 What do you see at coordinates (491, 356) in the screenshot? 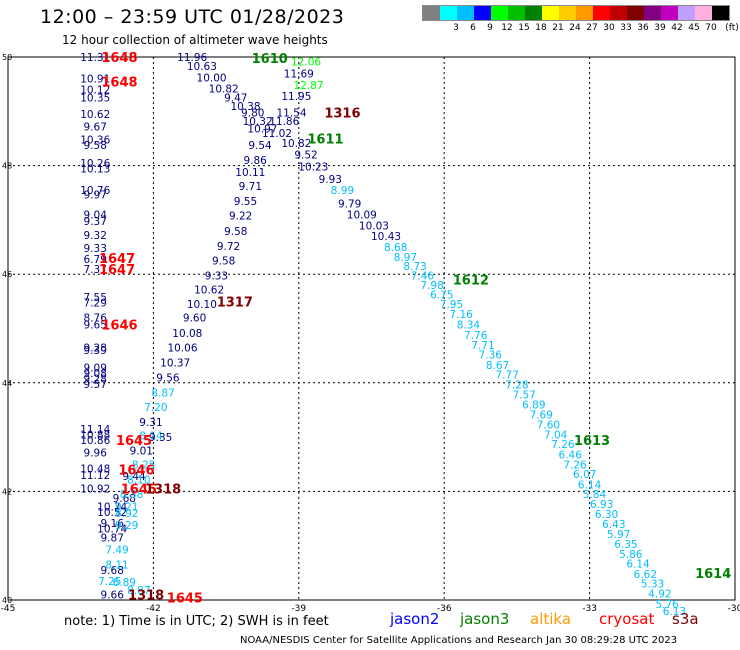
I see `swh-value: 7.36` at bounding box center [491, 356].